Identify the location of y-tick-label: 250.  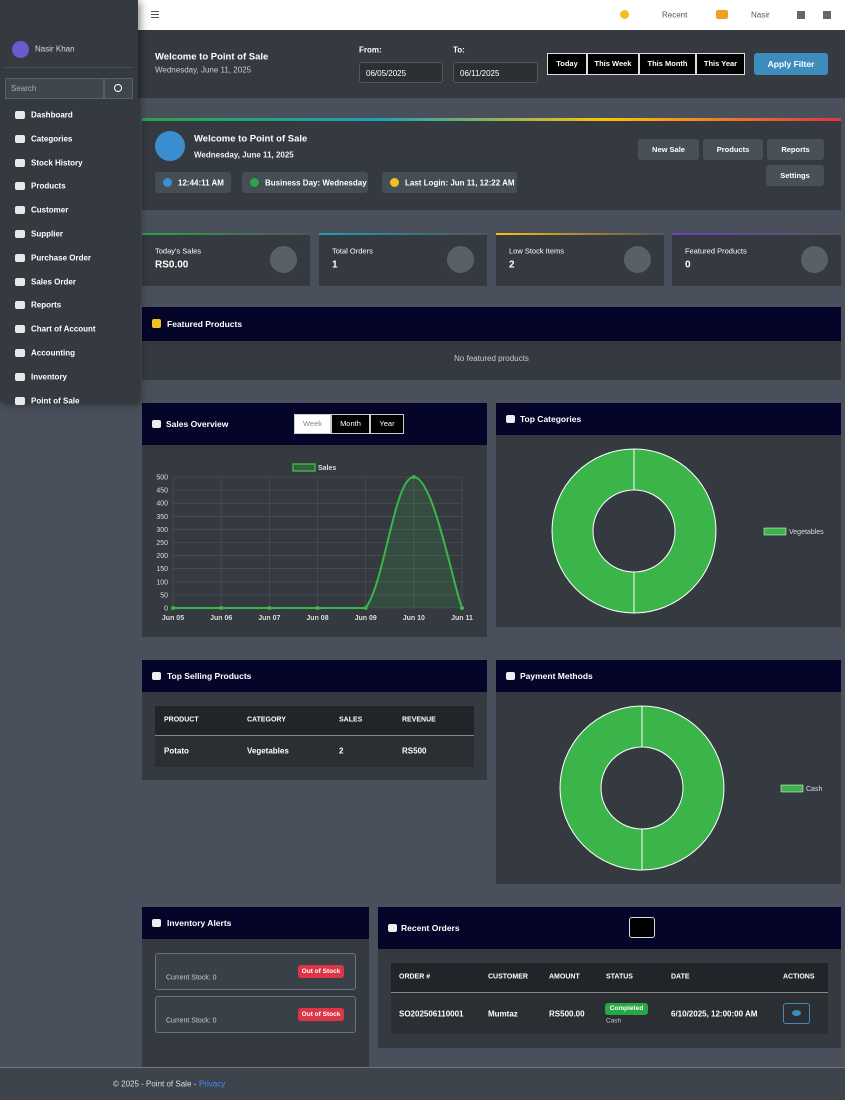
(162, 543).